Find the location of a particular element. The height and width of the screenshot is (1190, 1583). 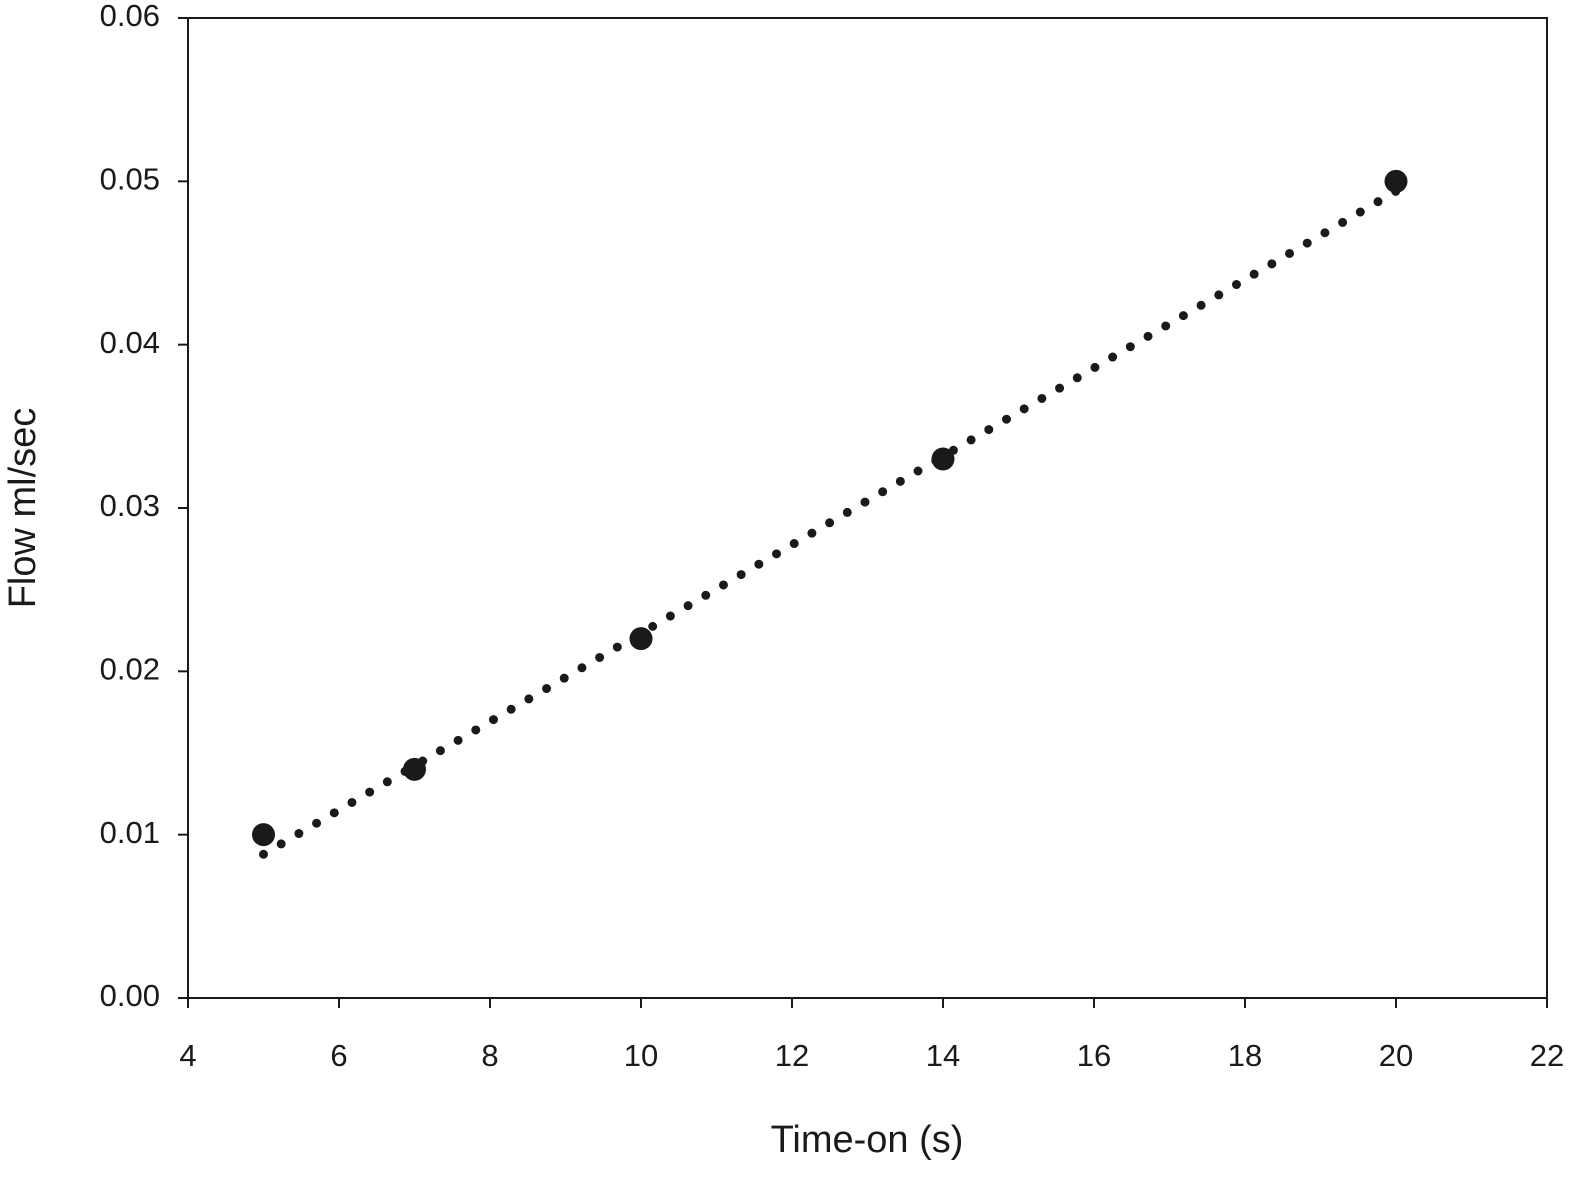

y-tick-label: 0.04 is located at coordinates (130, 342).